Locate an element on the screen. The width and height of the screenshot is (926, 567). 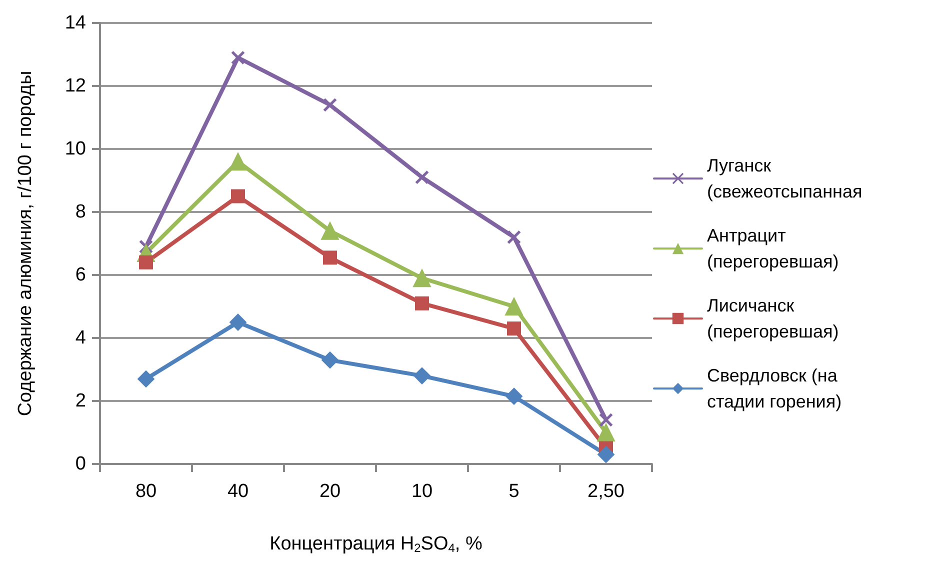
x-tick-label: 80 is located at coordinates (146, 491).